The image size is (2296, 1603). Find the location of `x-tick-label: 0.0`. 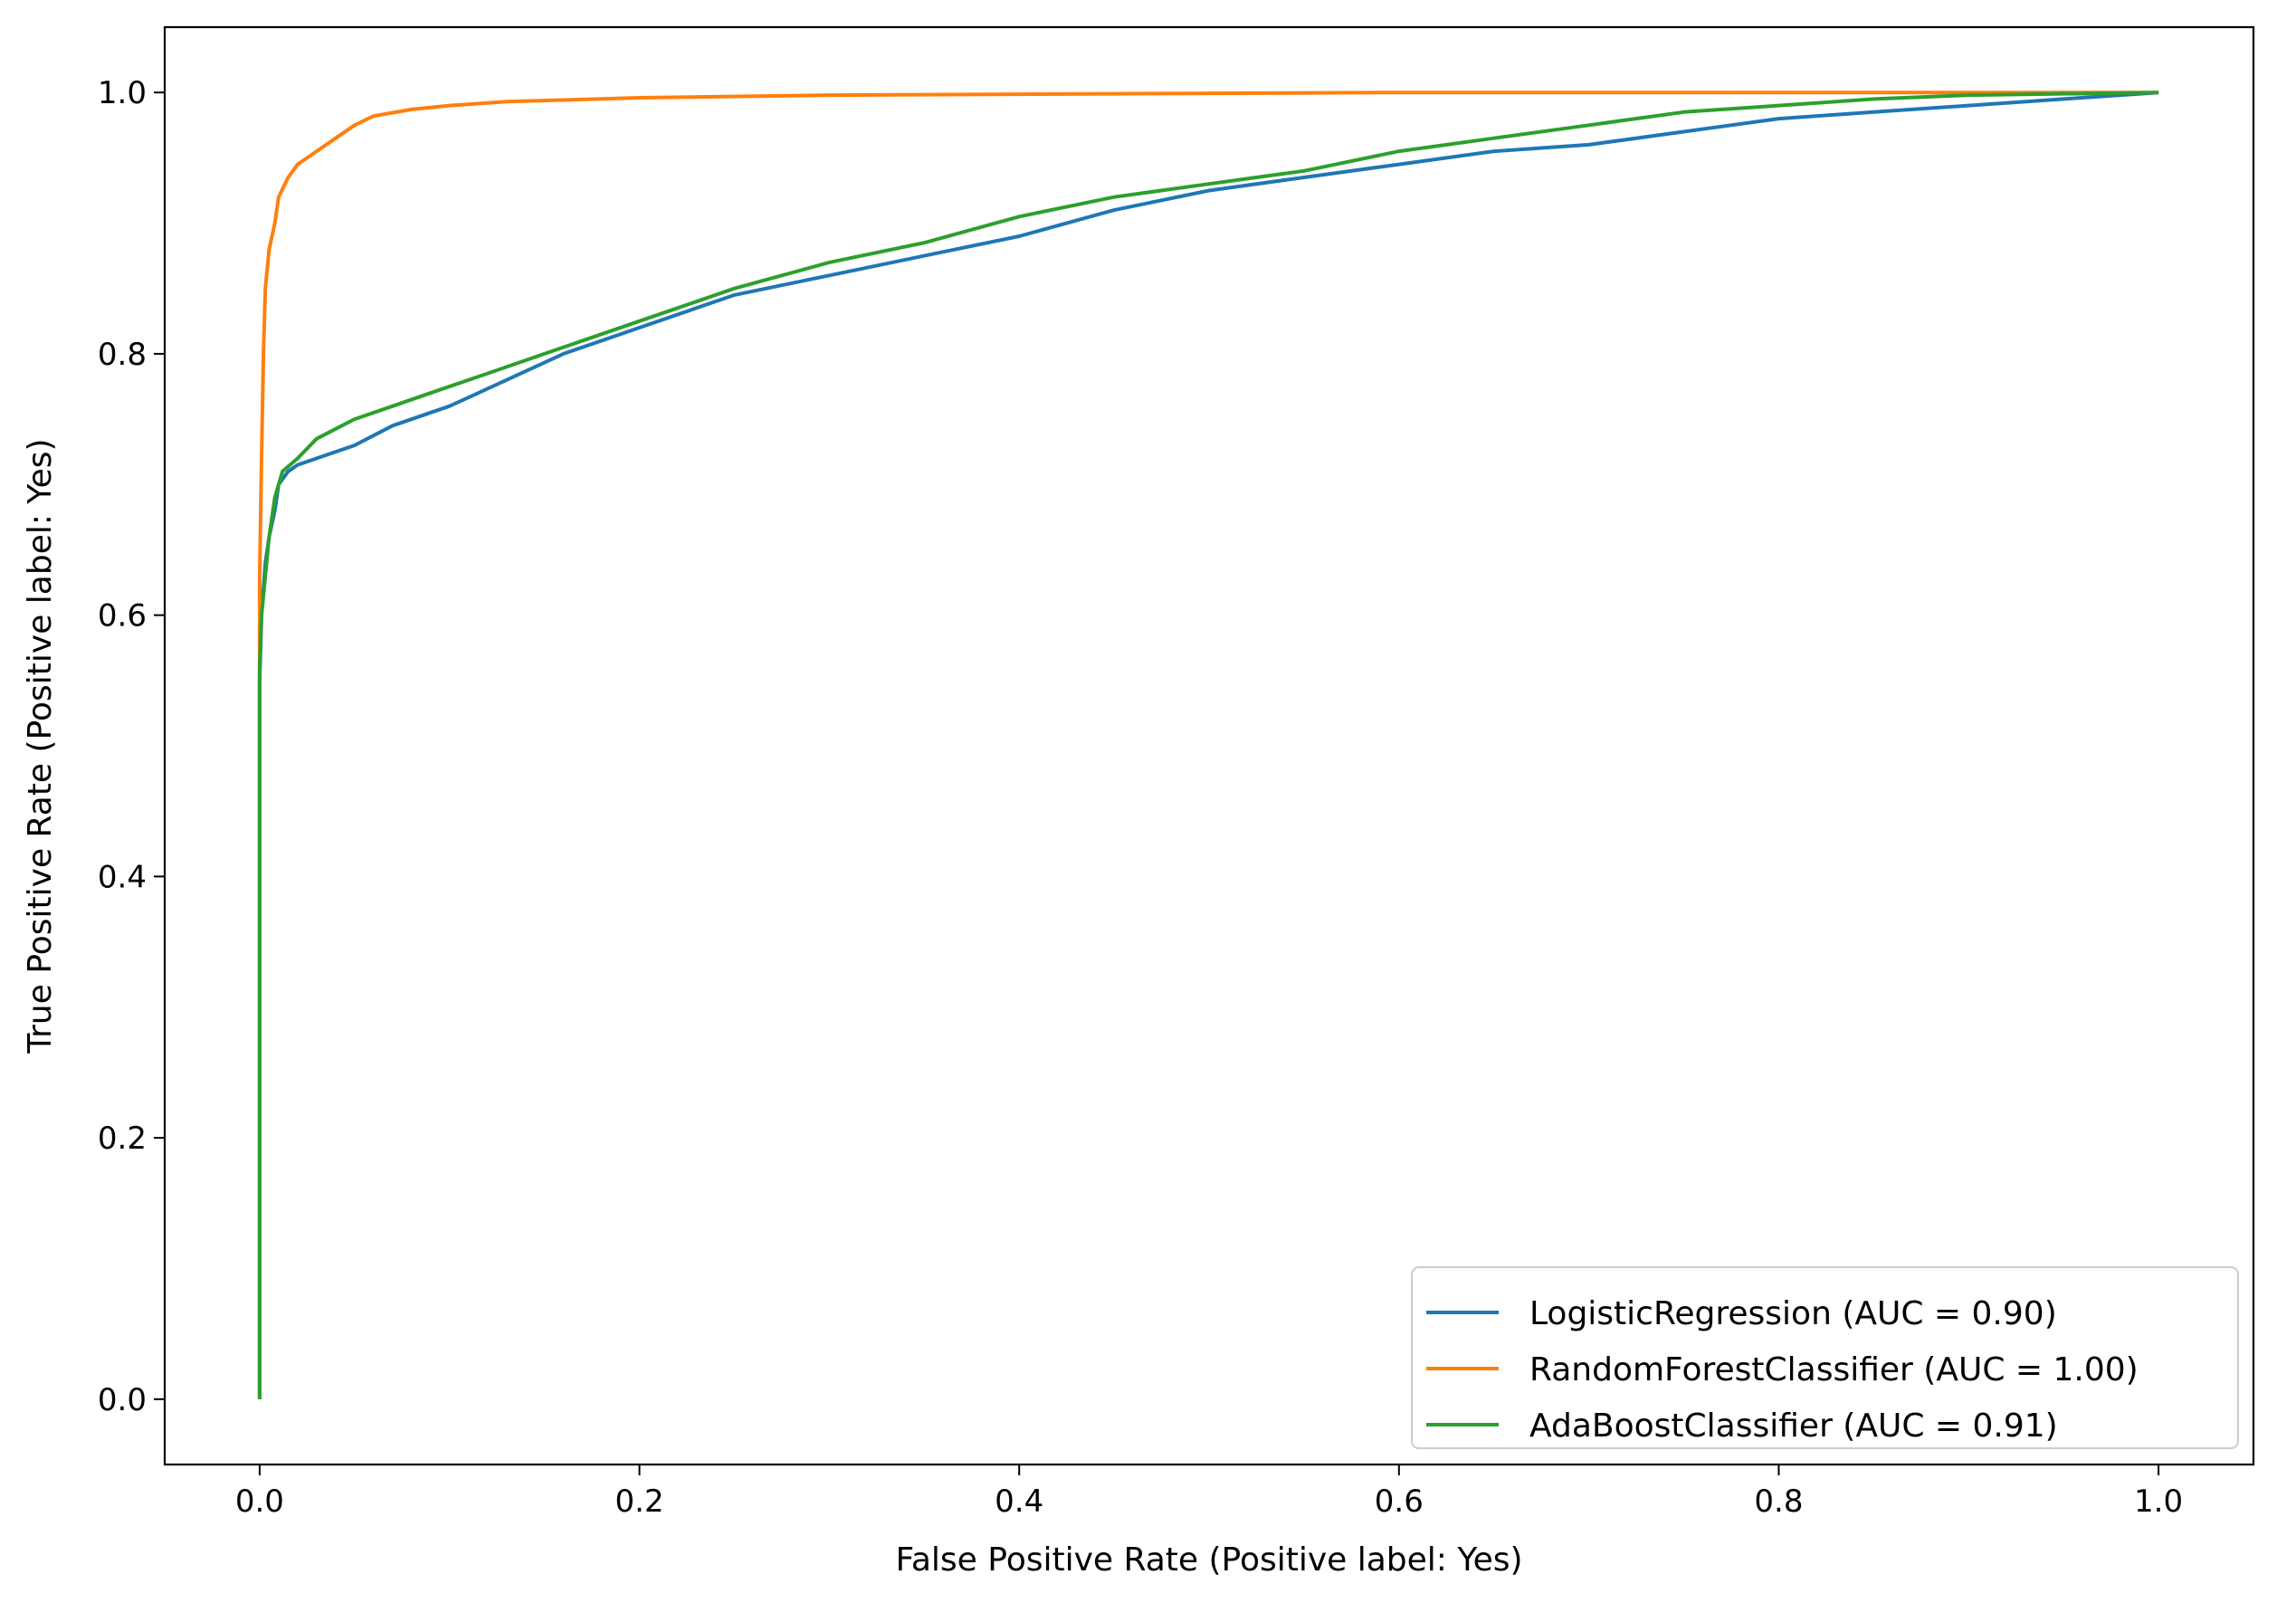

x-tick-label: 0.0 is located at coordinates (259, 1502).